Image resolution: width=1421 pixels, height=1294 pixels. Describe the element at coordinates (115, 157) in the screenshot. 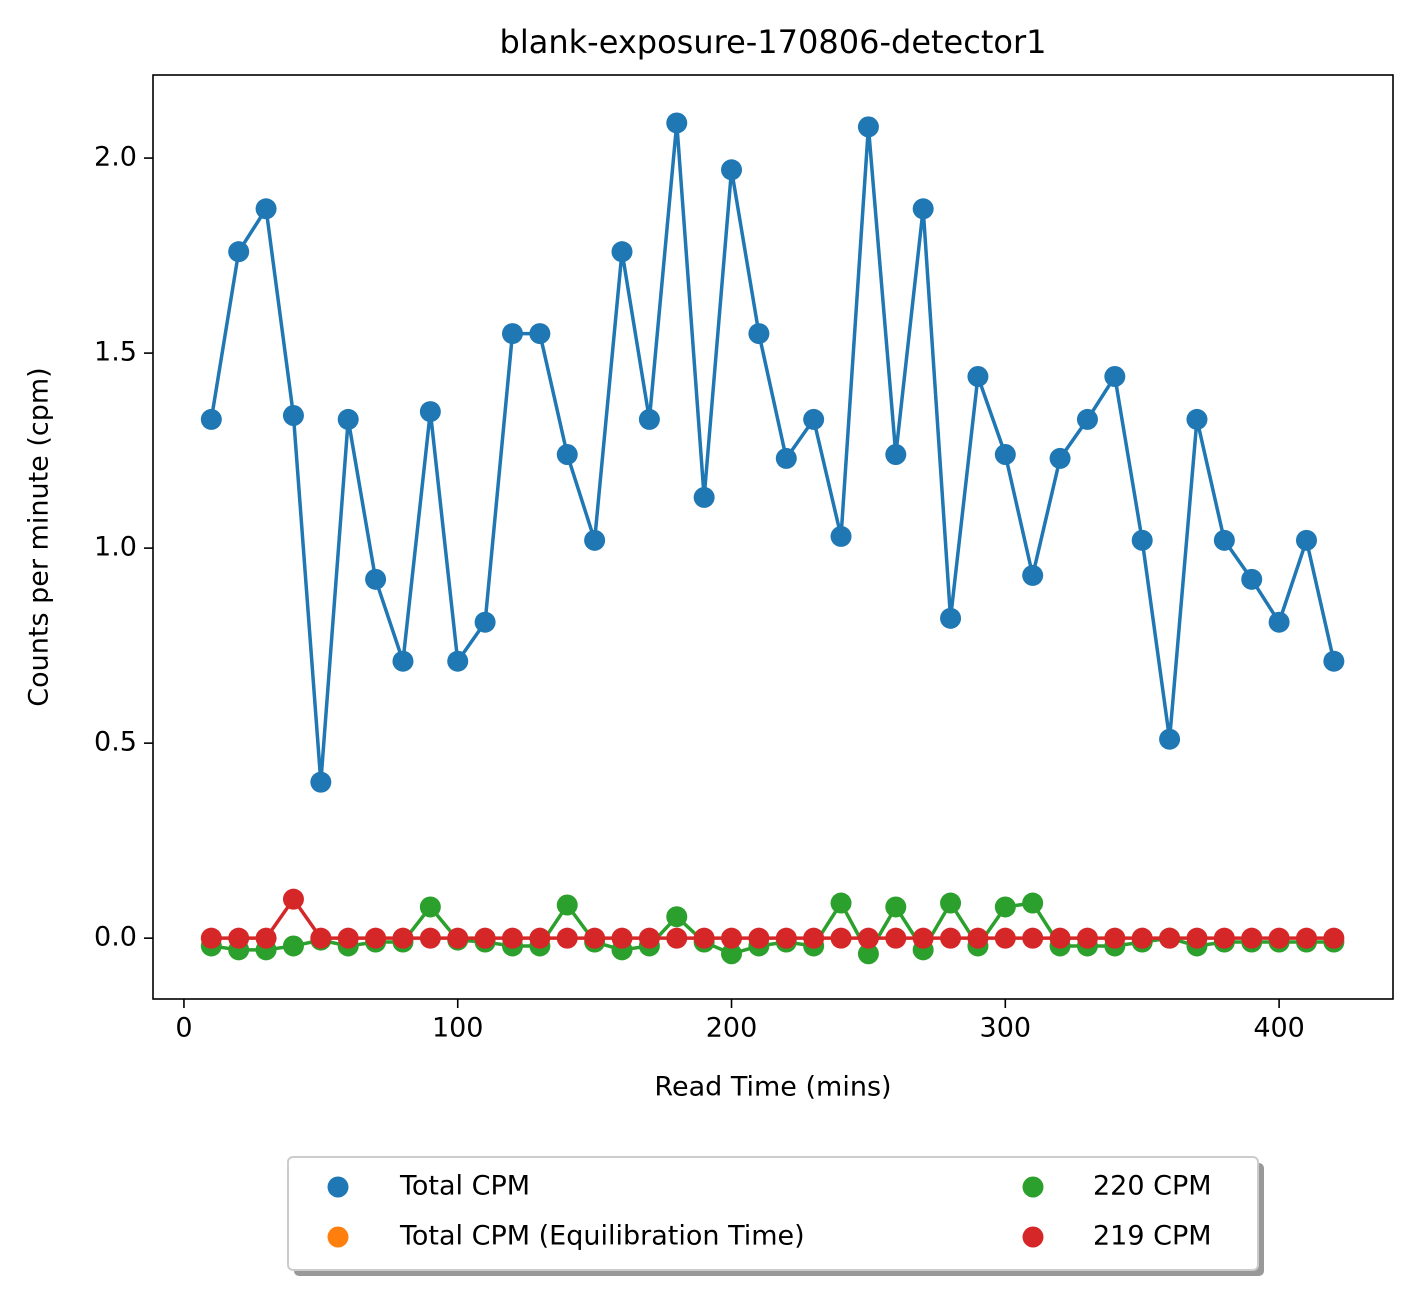

I see `y-tick-label: 2.0` at that location.